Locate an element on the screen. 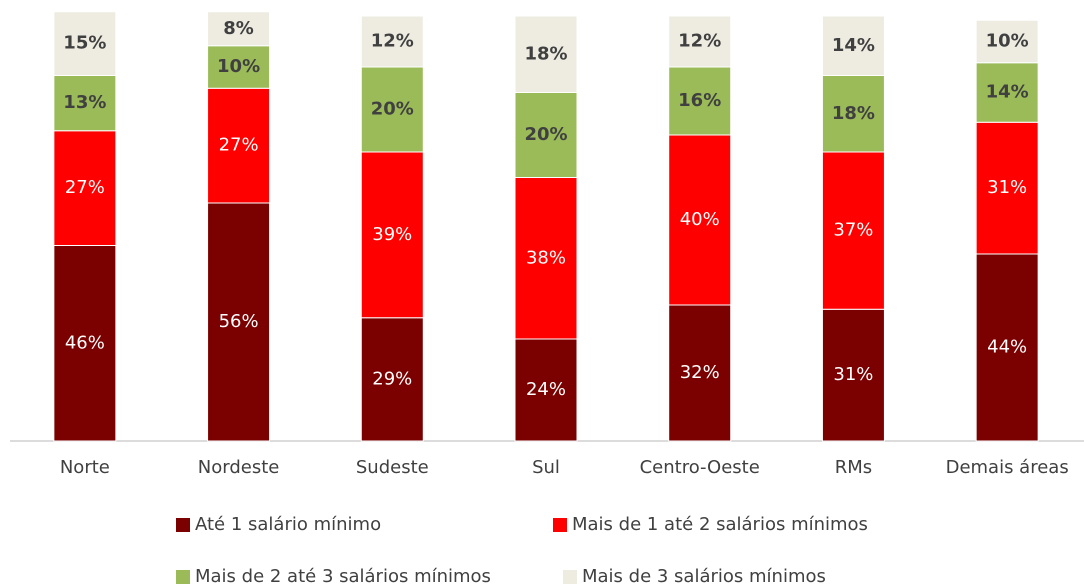 This screenshot has height=587, width=1084. x-tick-label: Sul is located at coordinates (546, 467).